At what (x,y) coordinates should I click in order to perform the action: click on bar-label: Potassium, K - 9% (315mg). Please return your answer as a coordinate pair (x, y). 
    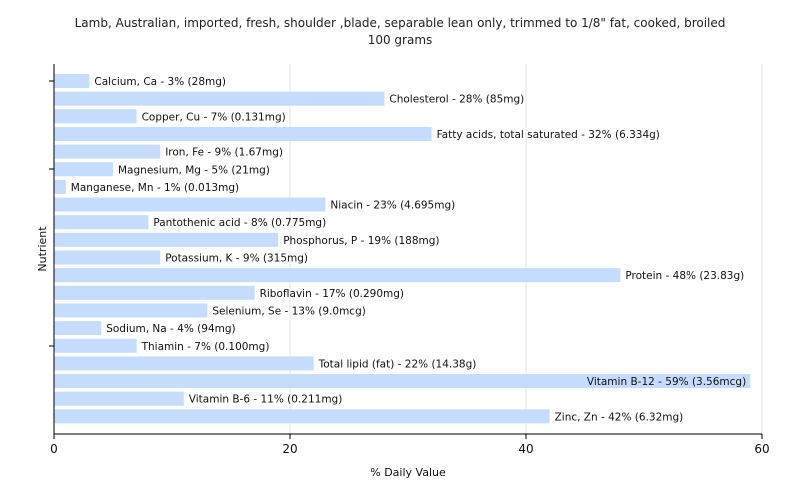
    Looking at the image, I should click on (236, 259).